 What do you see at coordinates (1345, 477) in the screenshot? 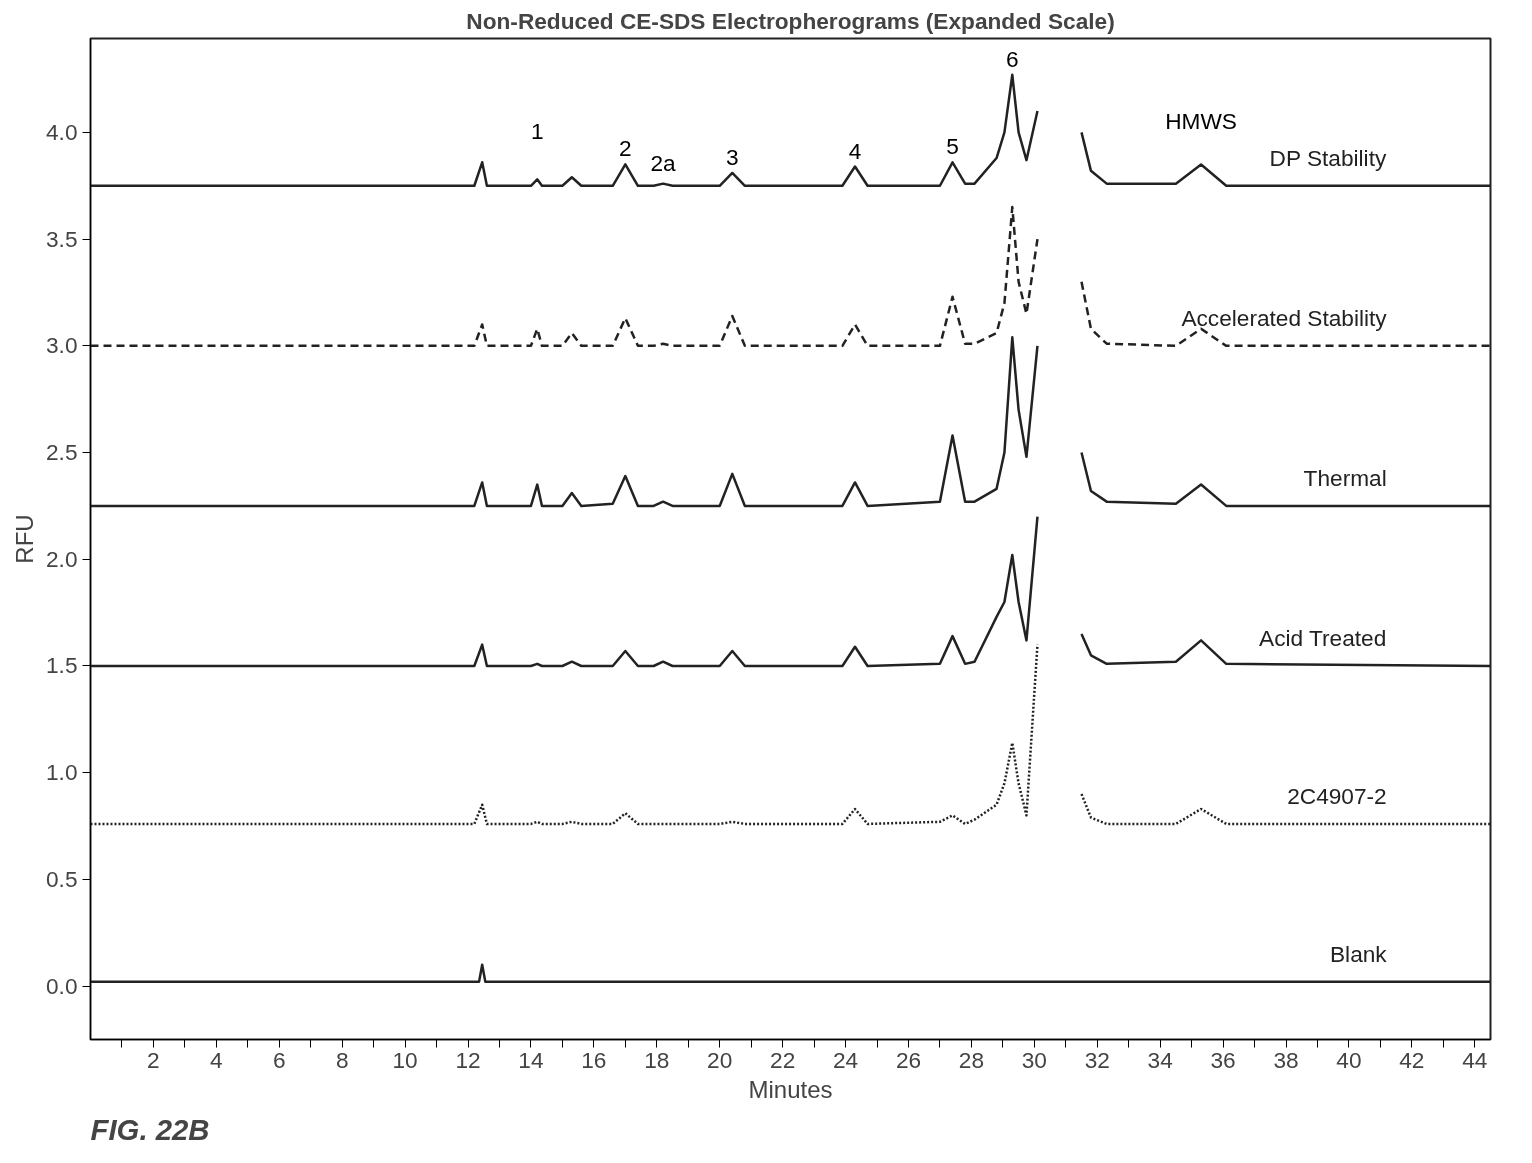
I see `series-label: Thermal` at bounding box center [1345, 477].